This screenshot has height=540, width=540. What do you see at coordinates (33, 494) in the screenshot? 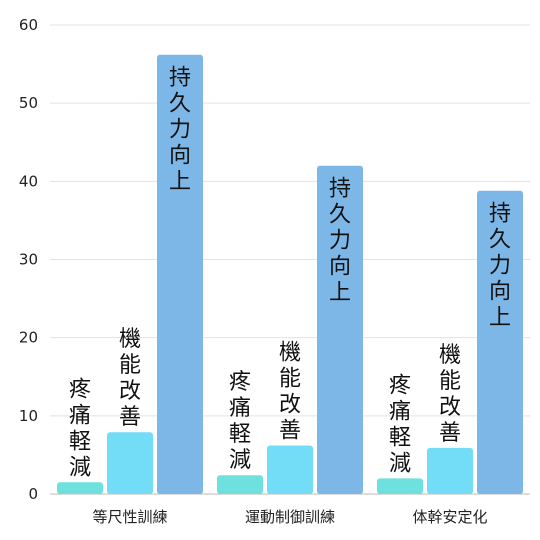
I see `y-tick-label: 0` at bounding box center [33, 494].